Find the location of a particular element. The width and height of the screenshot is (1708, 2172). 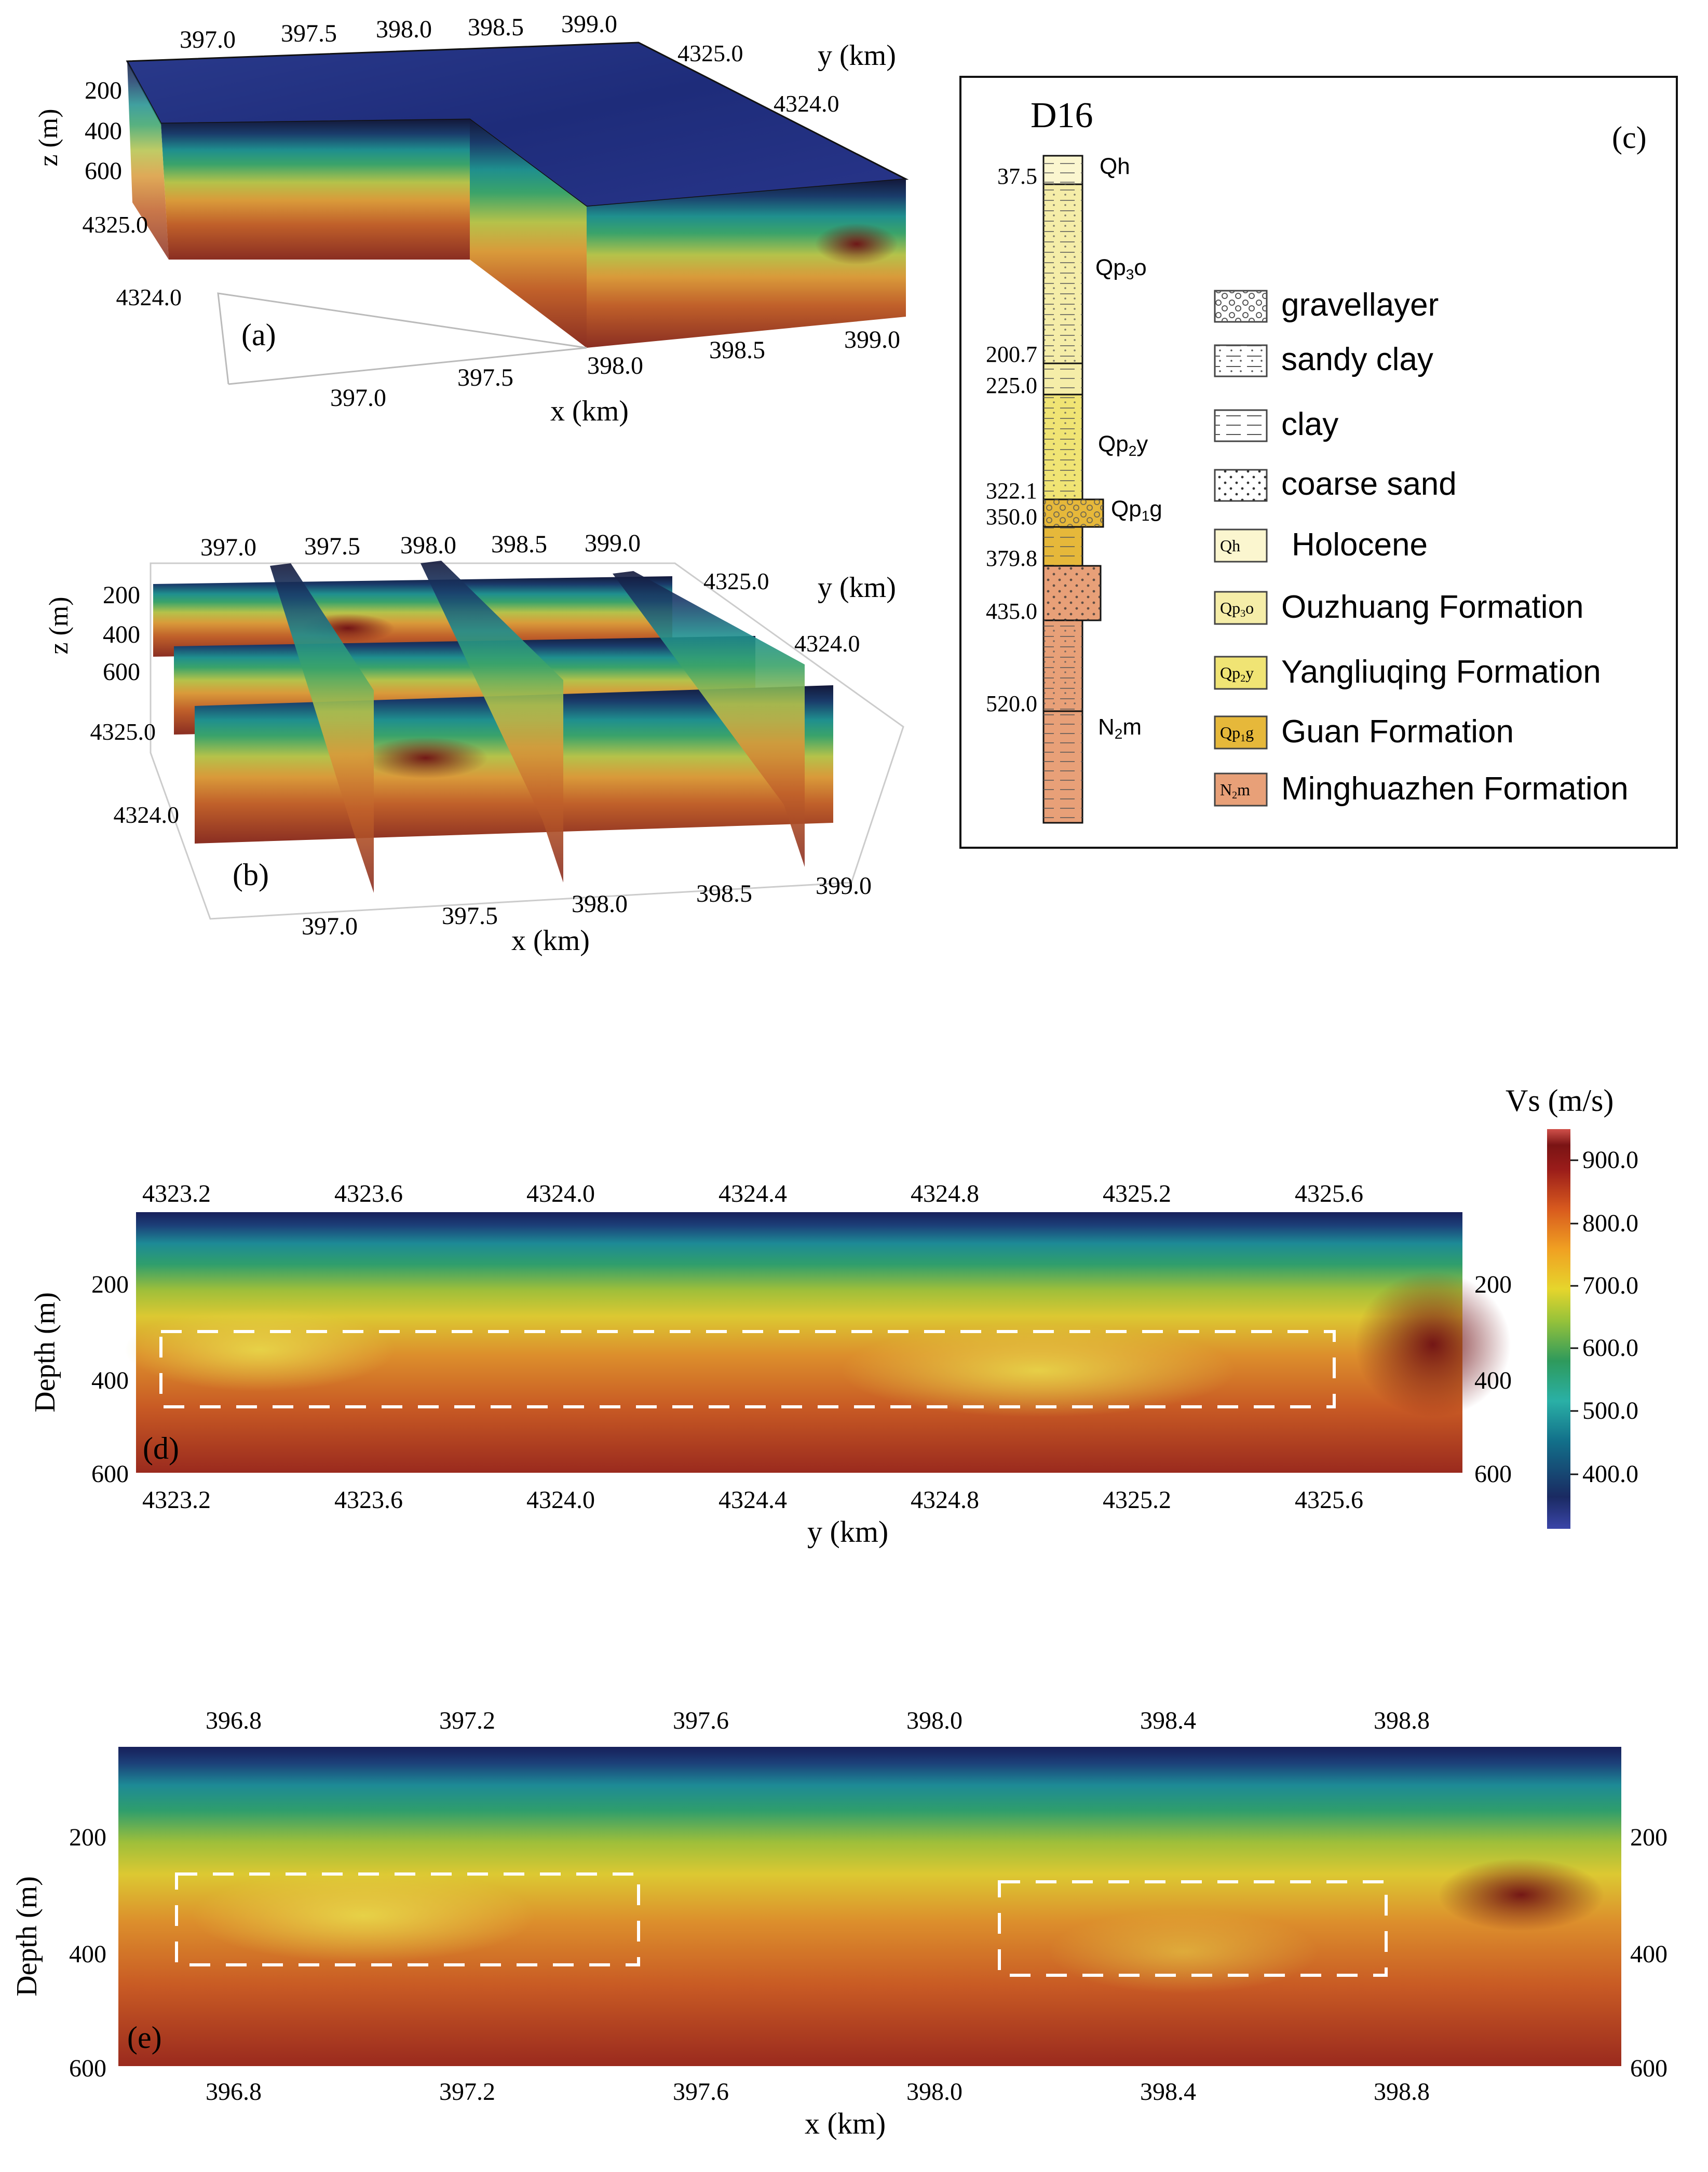

stratum-label: Qh is located at coordinates (1115, 166).